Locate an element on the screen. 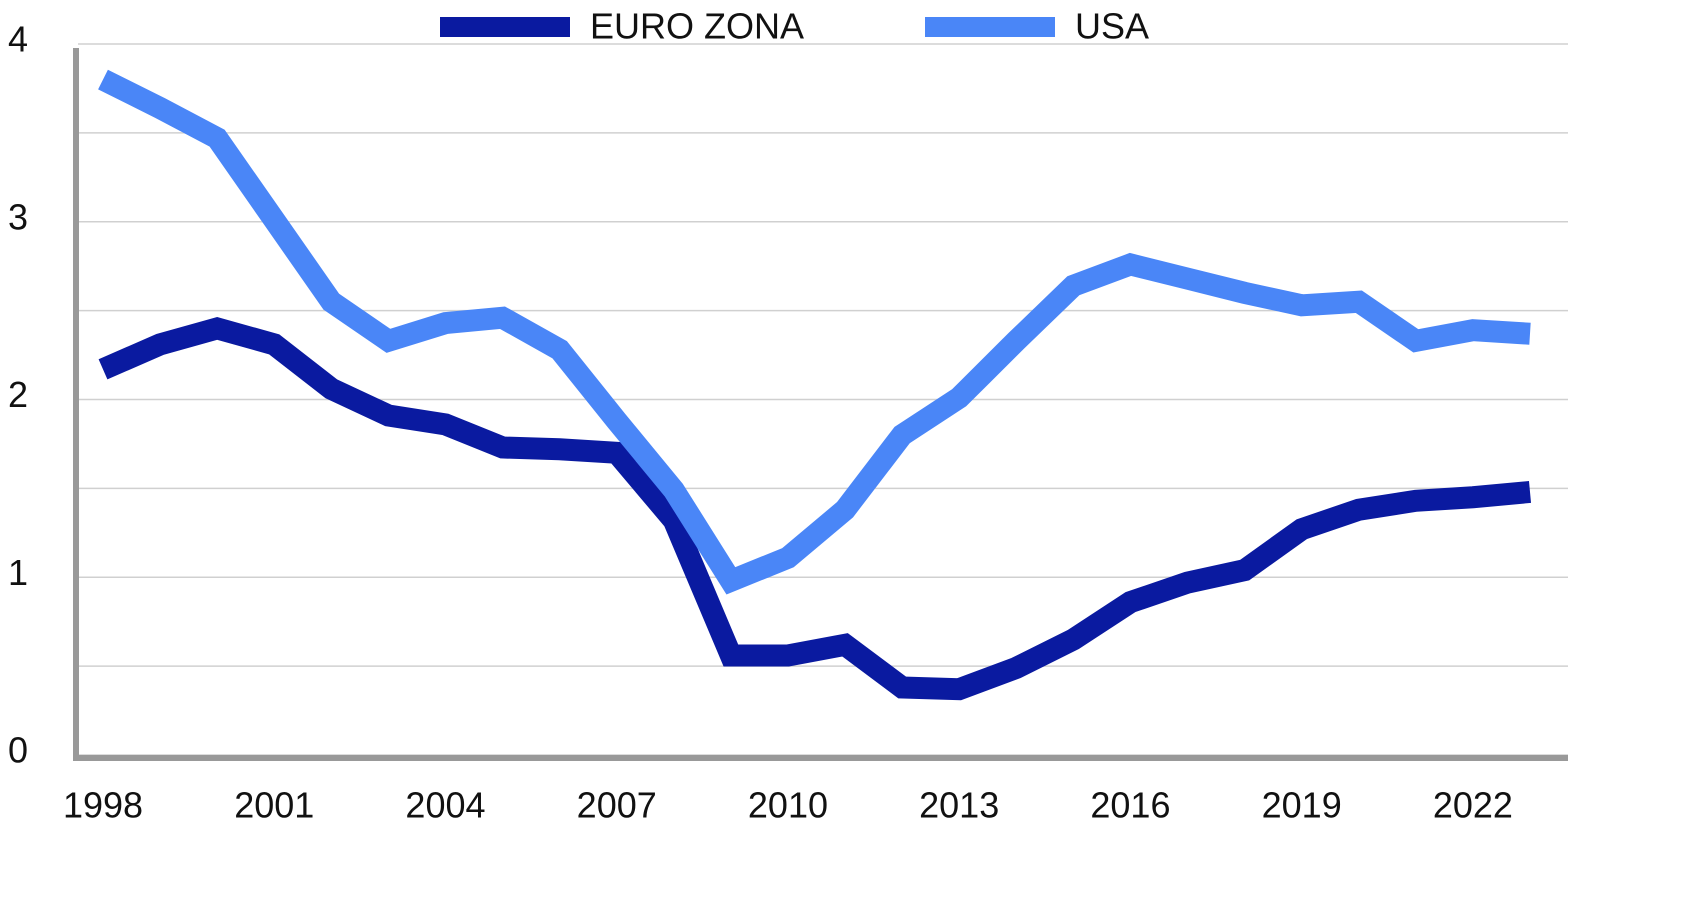  legend-label: USA is located at coordinates (1112, 26).